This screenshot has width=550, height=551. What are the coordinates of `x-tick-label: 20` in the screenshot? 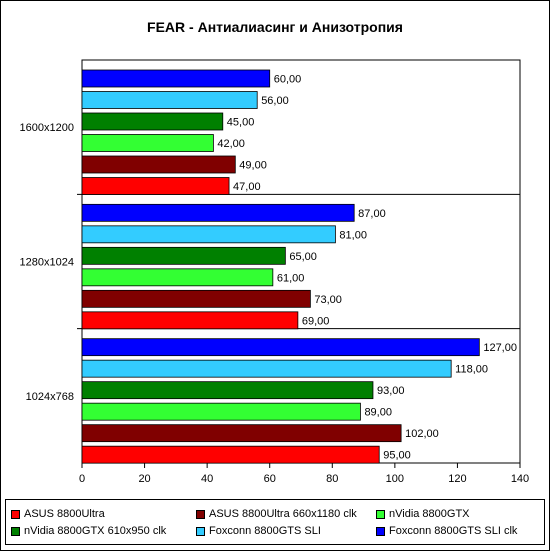 It's located at (144, 479).